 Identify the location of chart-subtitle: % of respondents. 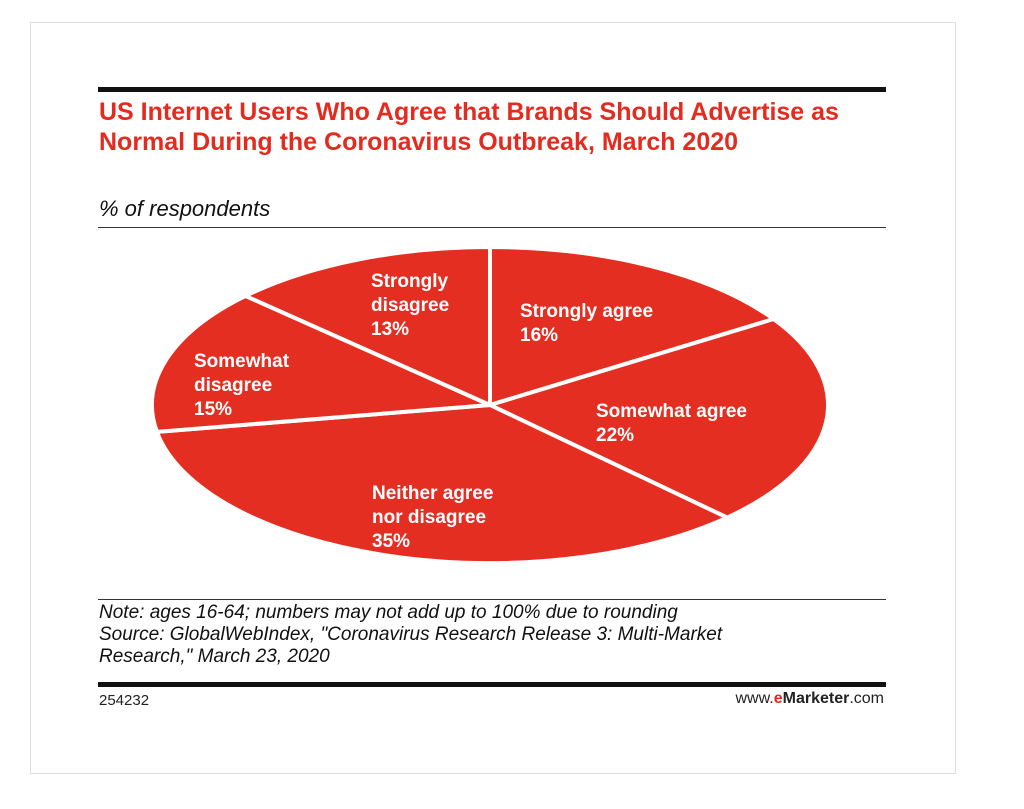
(185, 208).